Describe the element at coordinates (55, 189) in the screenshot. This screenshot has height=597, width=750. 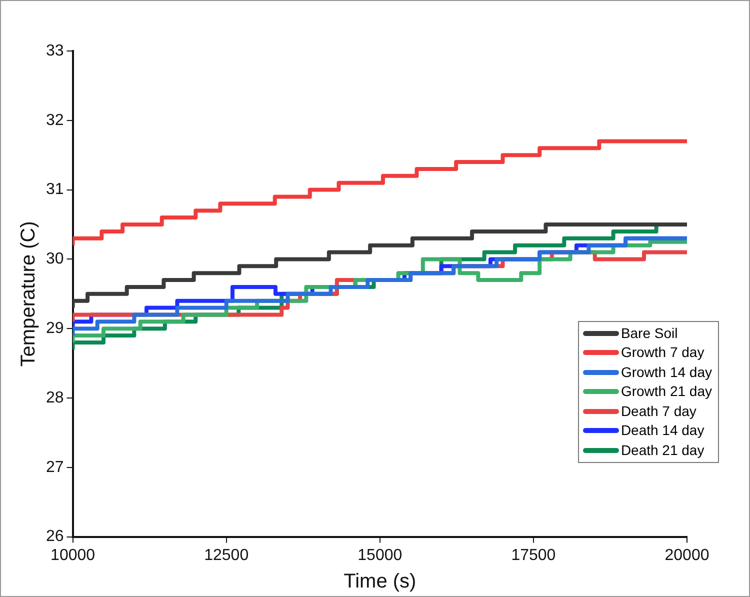
I see `y-tick-label: 31` at that location.